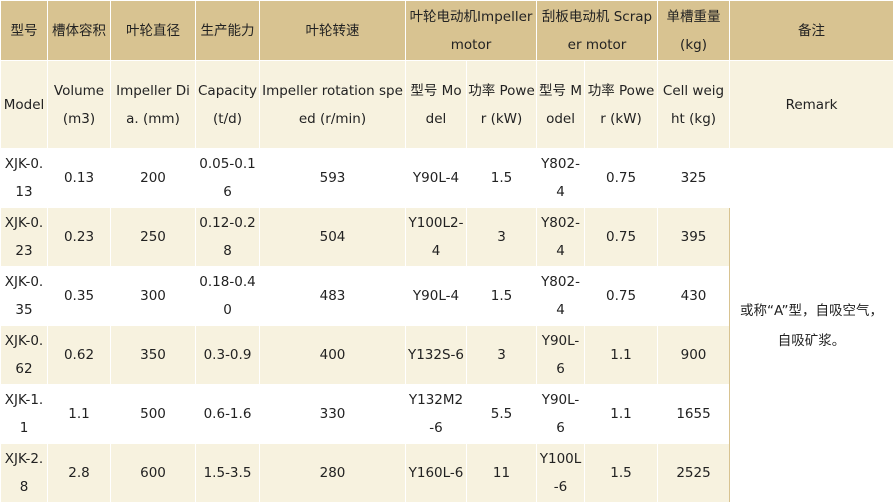  Describe the element at coordinates (24, 104) in the screenshot. I see `header-en-model: Model` at that location.